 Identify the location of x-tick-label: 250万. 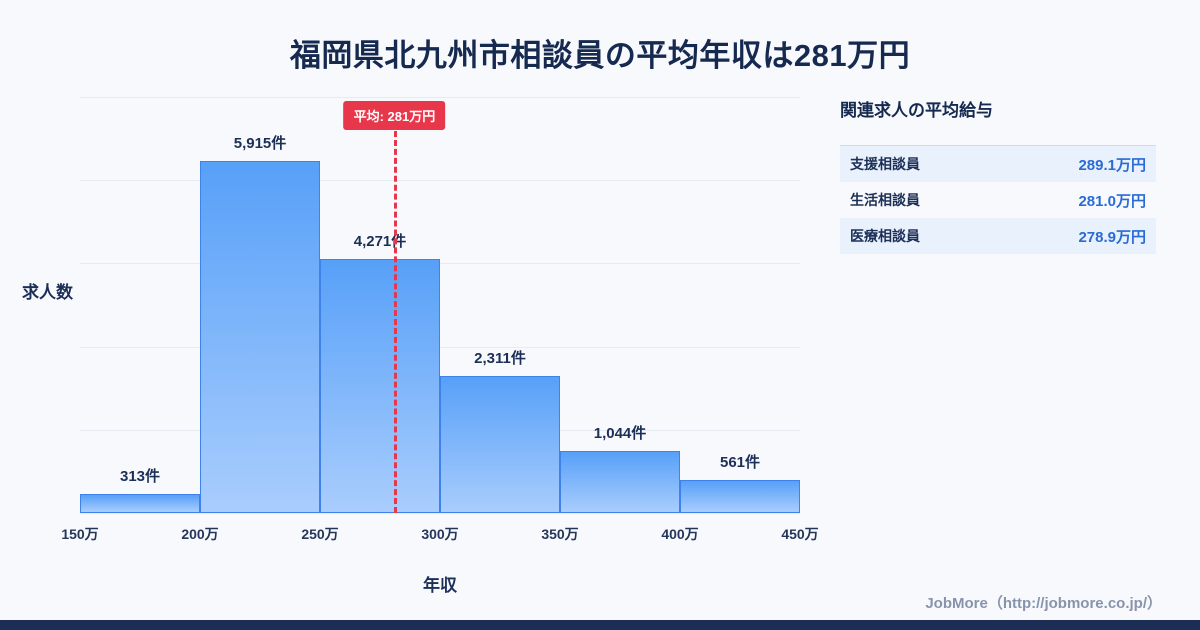
(320, 534).